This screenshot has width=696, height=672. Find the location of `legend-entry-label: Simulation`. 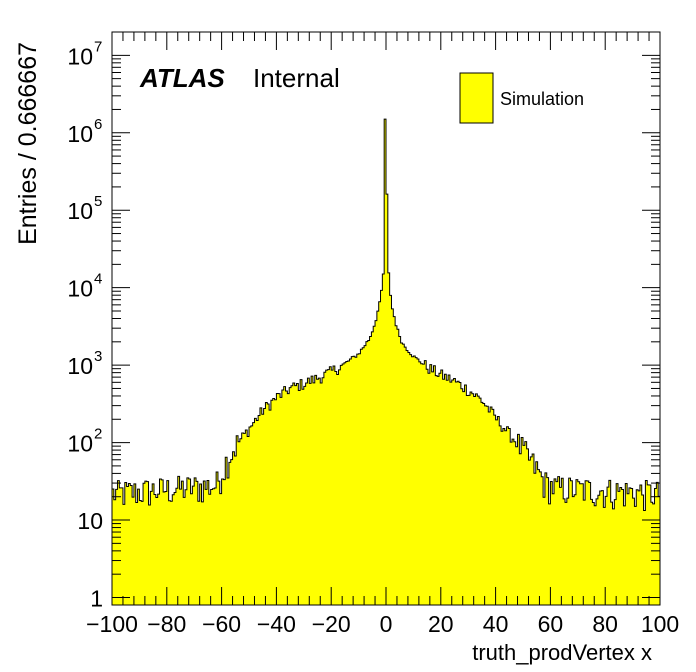

legend-entry-label: Simulation is located at coordinates (542, 99).